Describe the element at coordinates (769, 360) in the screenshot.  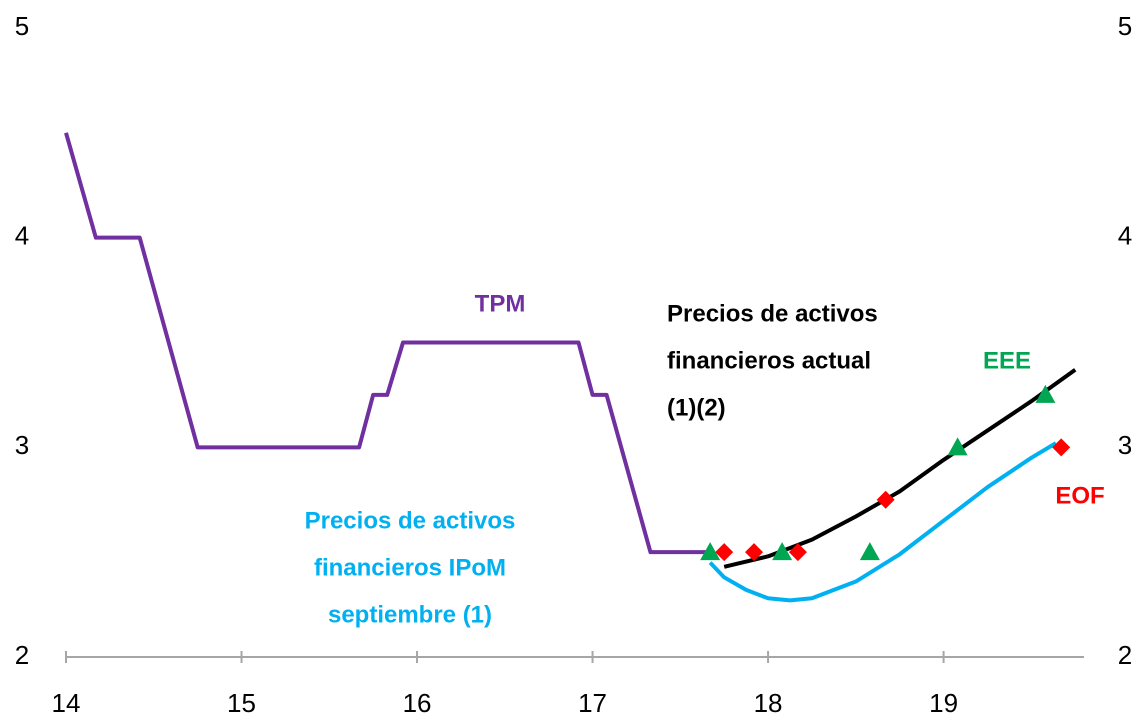
I see `series-label: financieros actual` at that location.